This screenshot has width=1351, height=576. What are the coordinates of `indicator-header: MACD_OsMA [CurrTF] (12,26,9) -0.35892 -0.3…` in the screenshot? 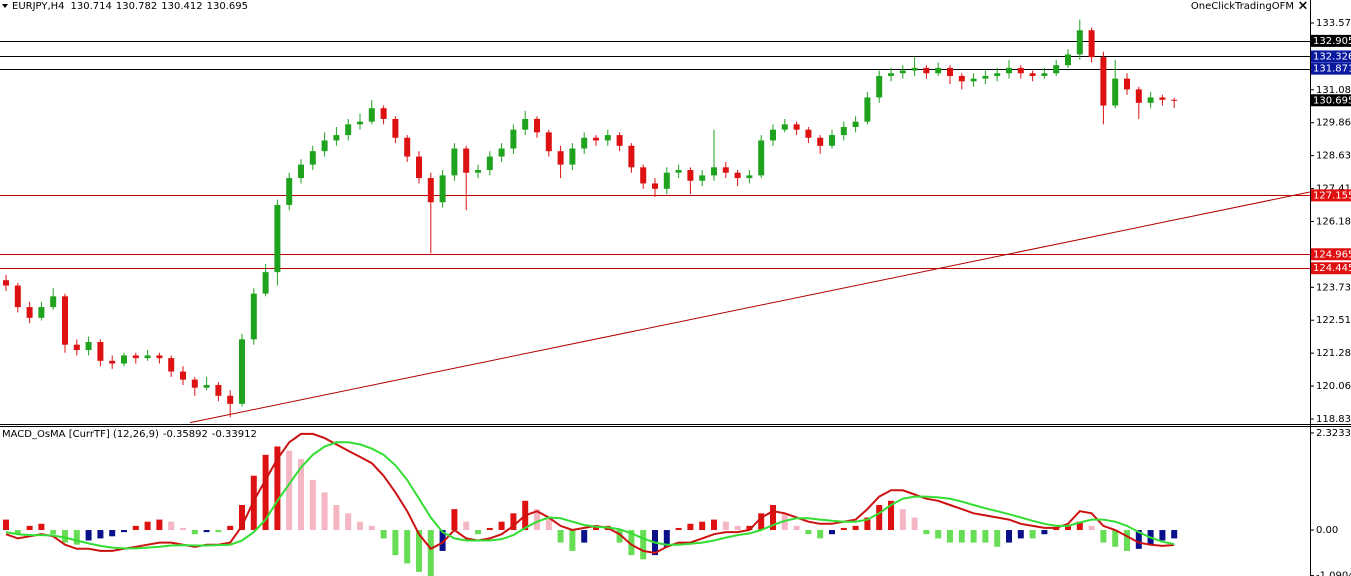 It's located at (129, 434).